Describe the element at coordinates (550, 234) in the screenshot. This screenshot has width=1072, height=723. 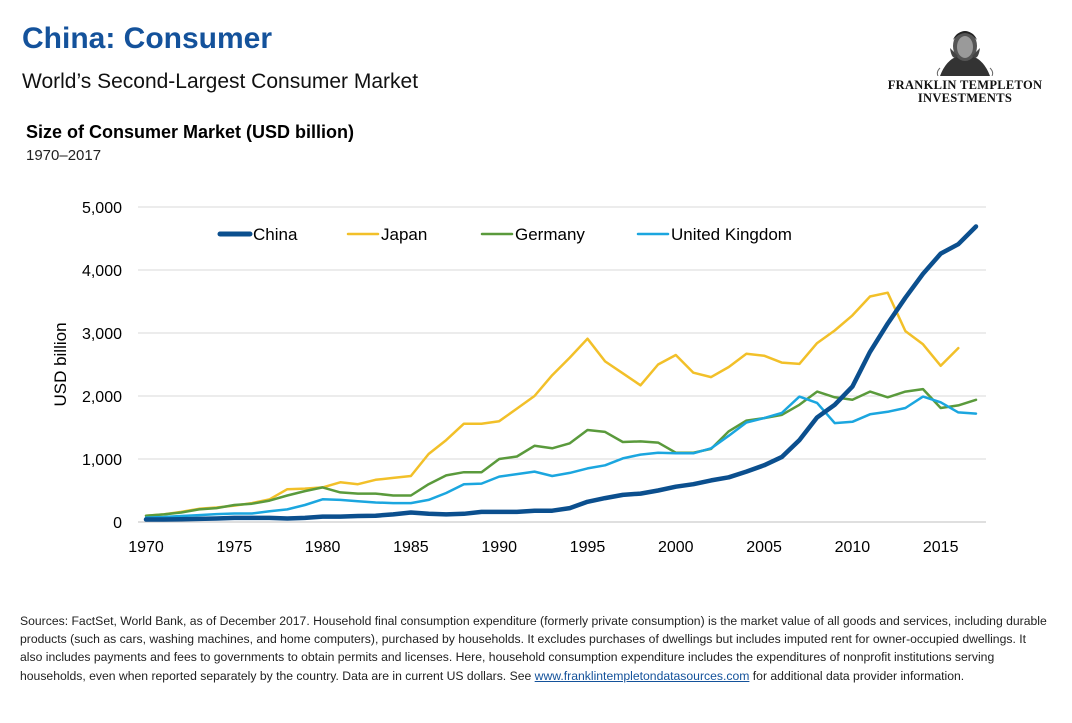
I see `legend-label: Germany` at that location.